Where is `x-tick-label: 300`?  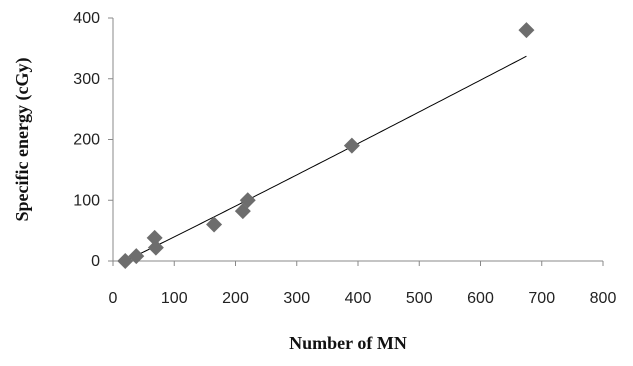 x-tick-label: 300 is located at coordinates (296, 298).